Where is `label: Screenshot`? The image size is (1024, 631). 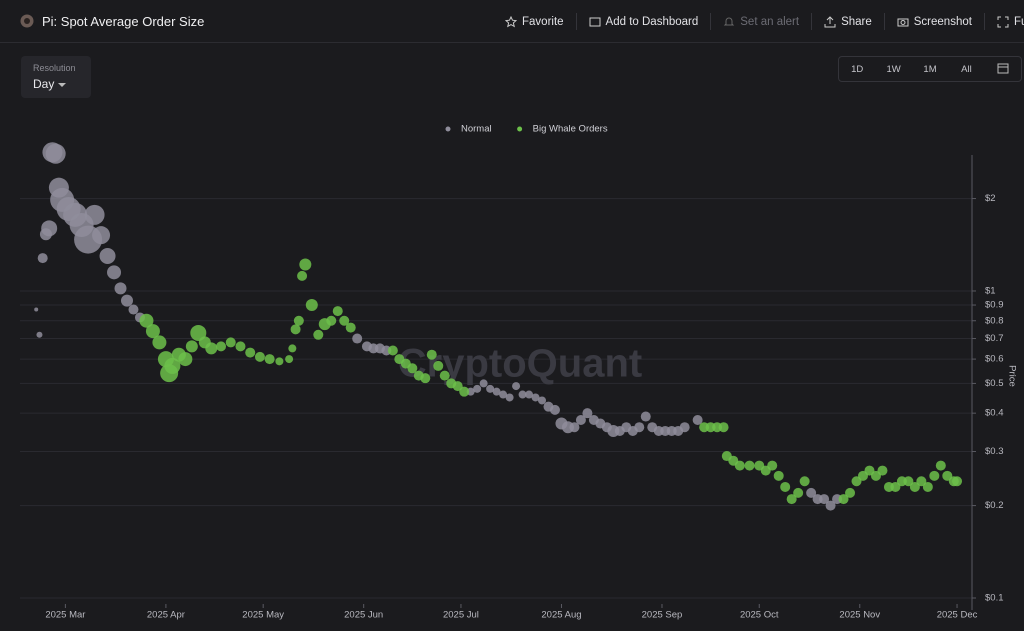 label: Screenshot is located at coordinates (942, 21).